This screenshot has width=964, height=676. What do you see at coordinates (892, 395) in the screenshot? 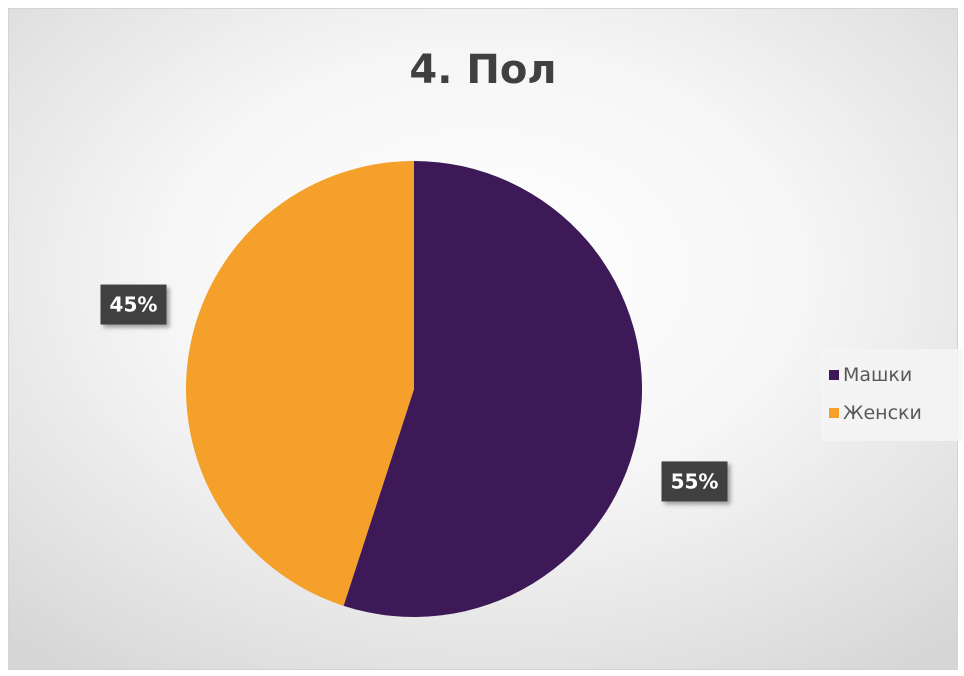
I see `legend: Машки Женски` at bounding box center [892, 395].